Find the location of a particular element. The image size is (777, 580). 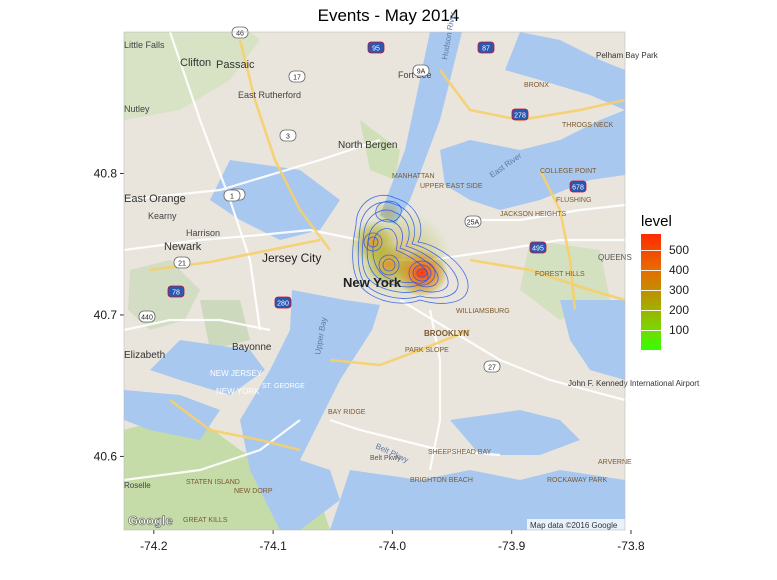

place-label: MANHATTAN is located at coordinates (413, 176).